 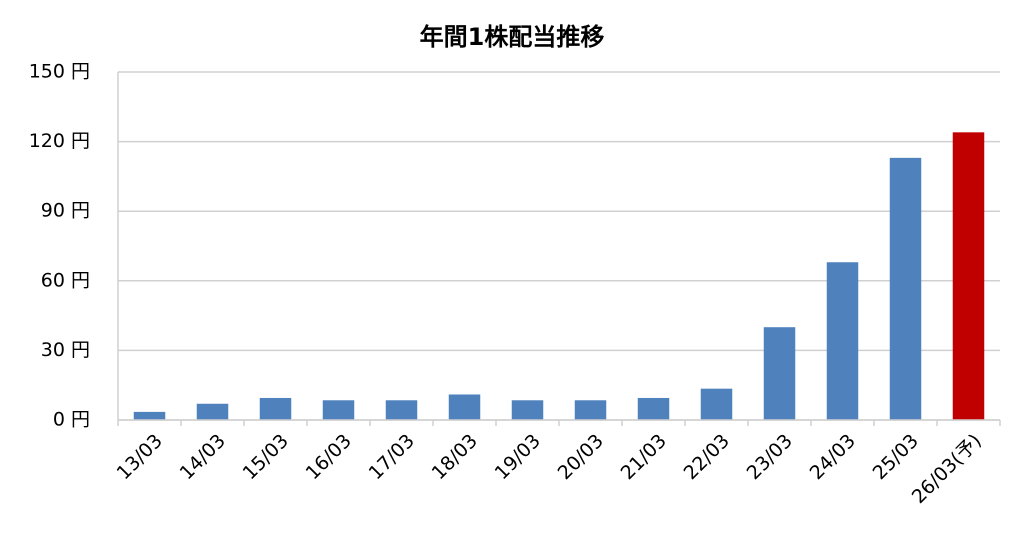 What do you see at coordinates (581, 457) in the screenshot?
I see `x-tick-label: 20/03` at bounding box center [581, 457].